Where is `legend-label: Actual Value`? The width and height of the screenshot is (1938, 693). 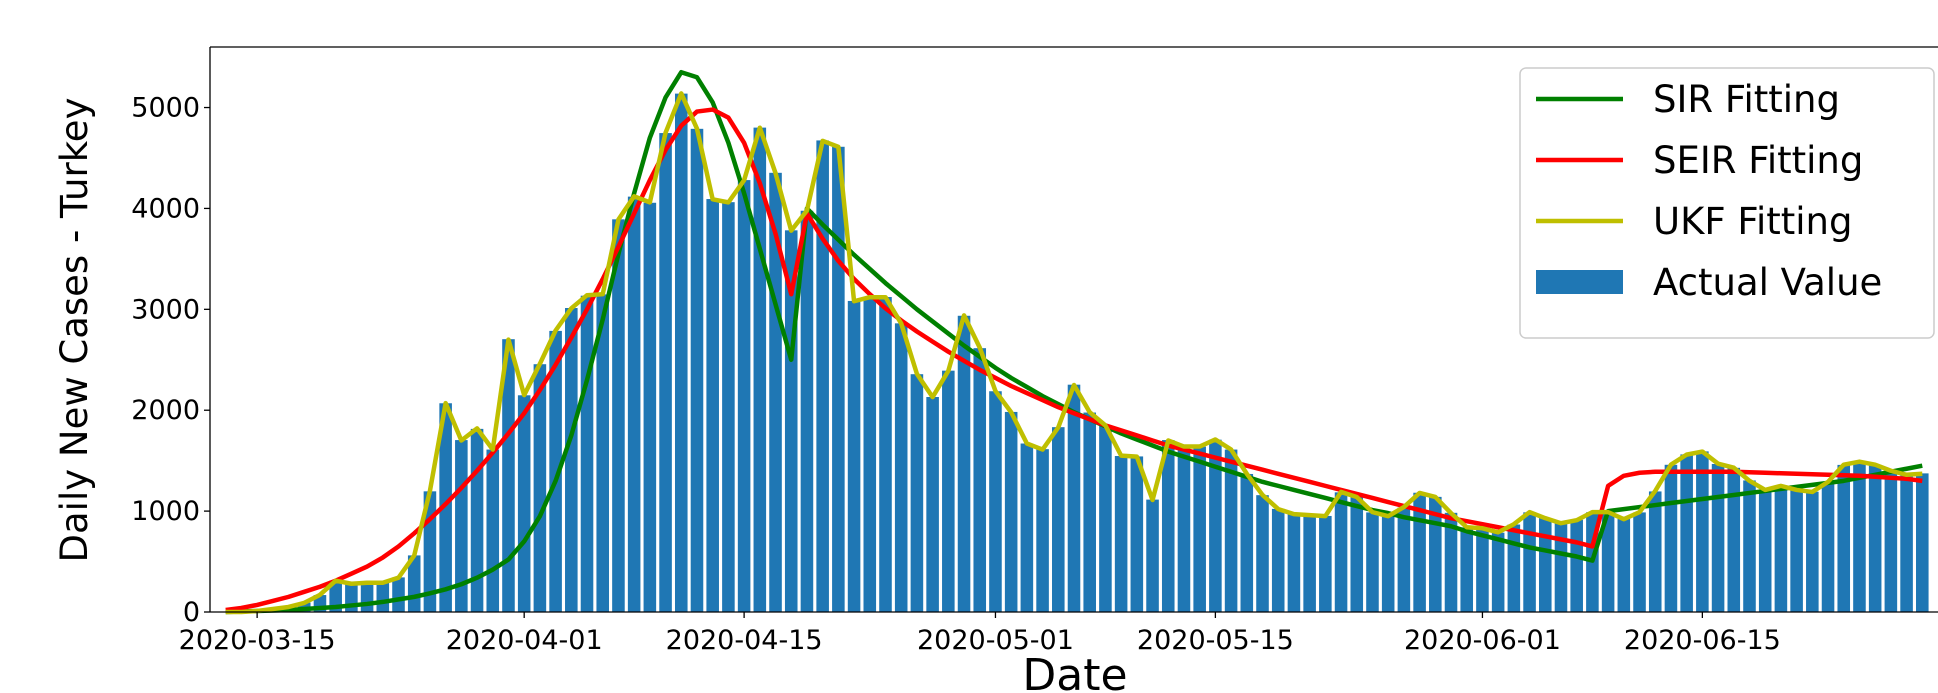
legend-label: Actual Value is located at coordinates (1767, 282).